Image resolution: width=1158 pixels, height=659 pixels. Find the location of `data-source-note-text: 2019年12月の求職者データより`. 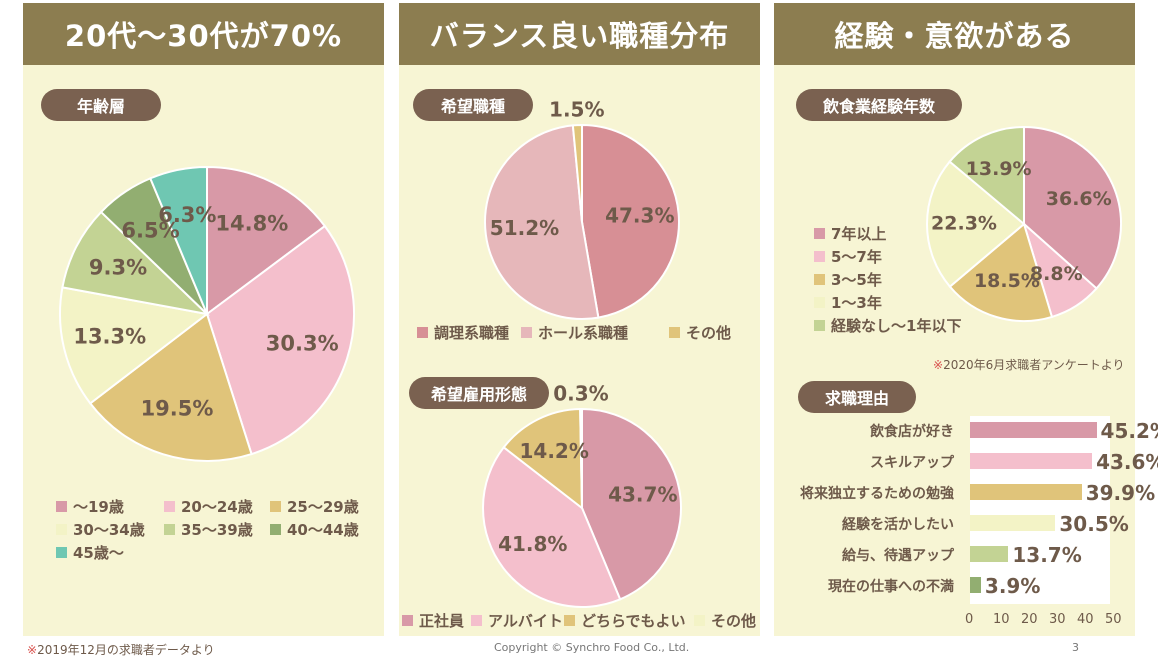

data-source-note-text: 2019年12月の求職者データより is located at coordinates (126, 650).